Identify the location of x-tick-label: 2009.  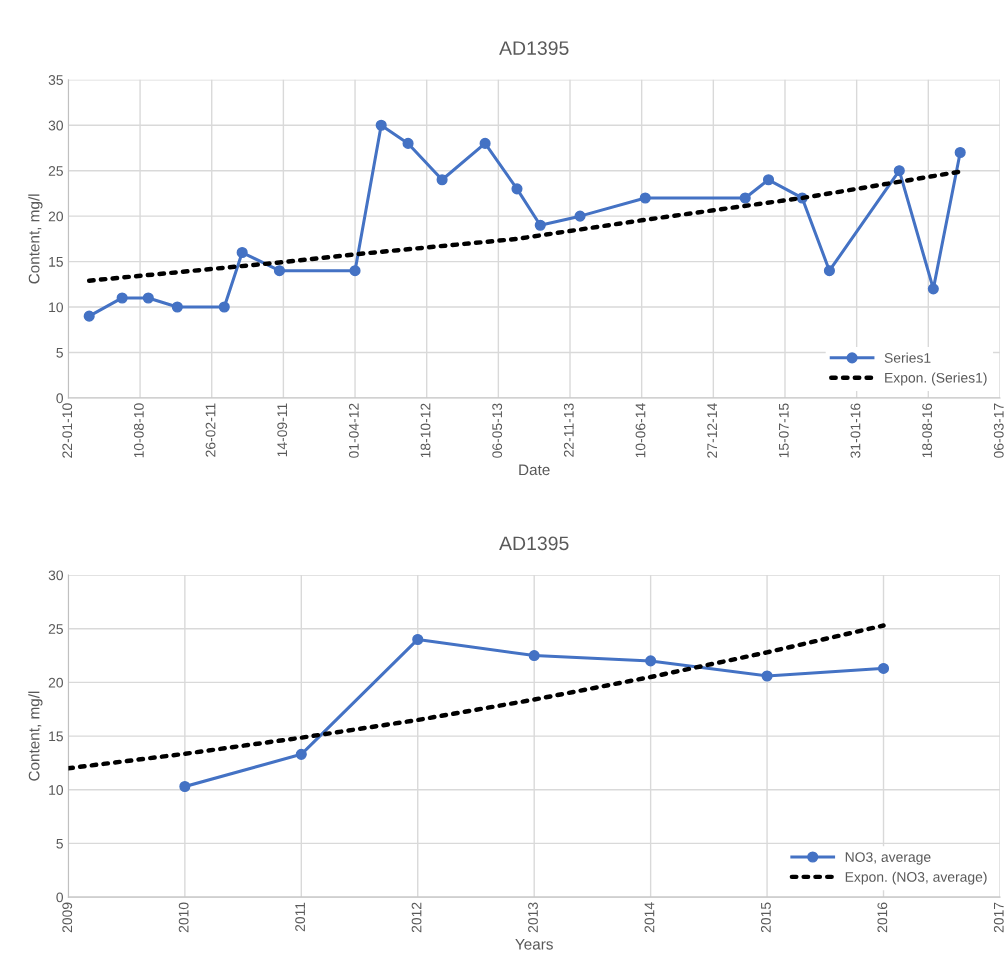
(67, 917).